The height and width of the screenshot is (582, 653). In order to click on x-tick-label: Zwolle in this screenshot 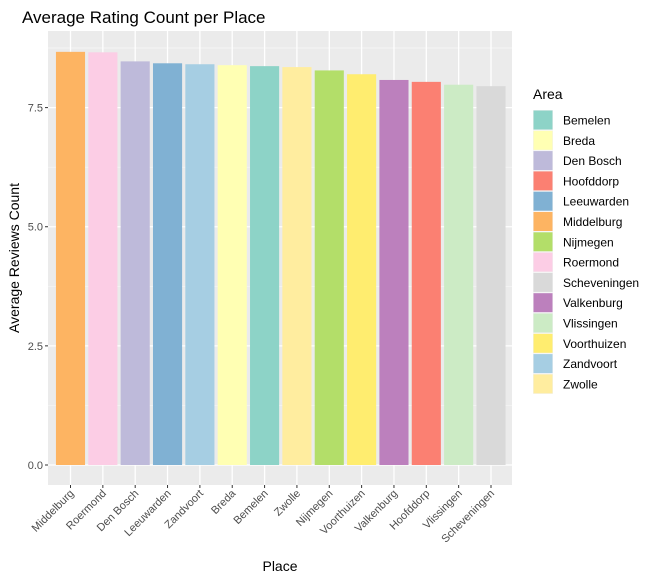, I will do `click(287, 503)`.